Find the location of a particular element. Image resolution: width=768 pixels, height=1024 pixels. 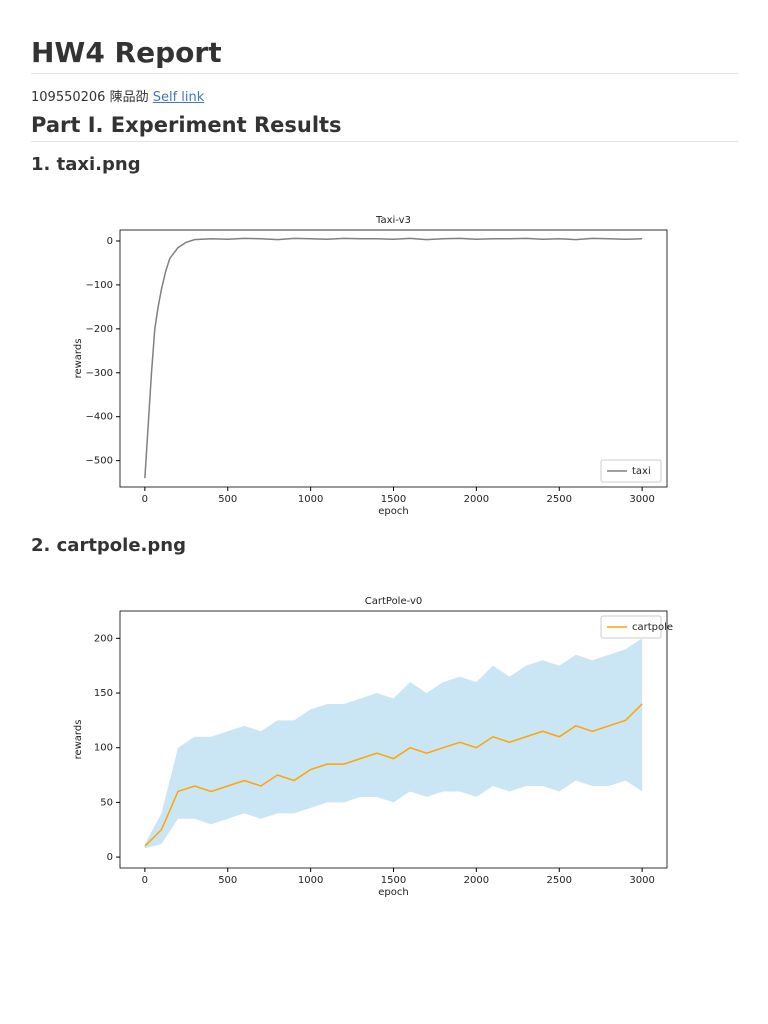

y-tick-label: 150 is located at coordinates (103, 693).